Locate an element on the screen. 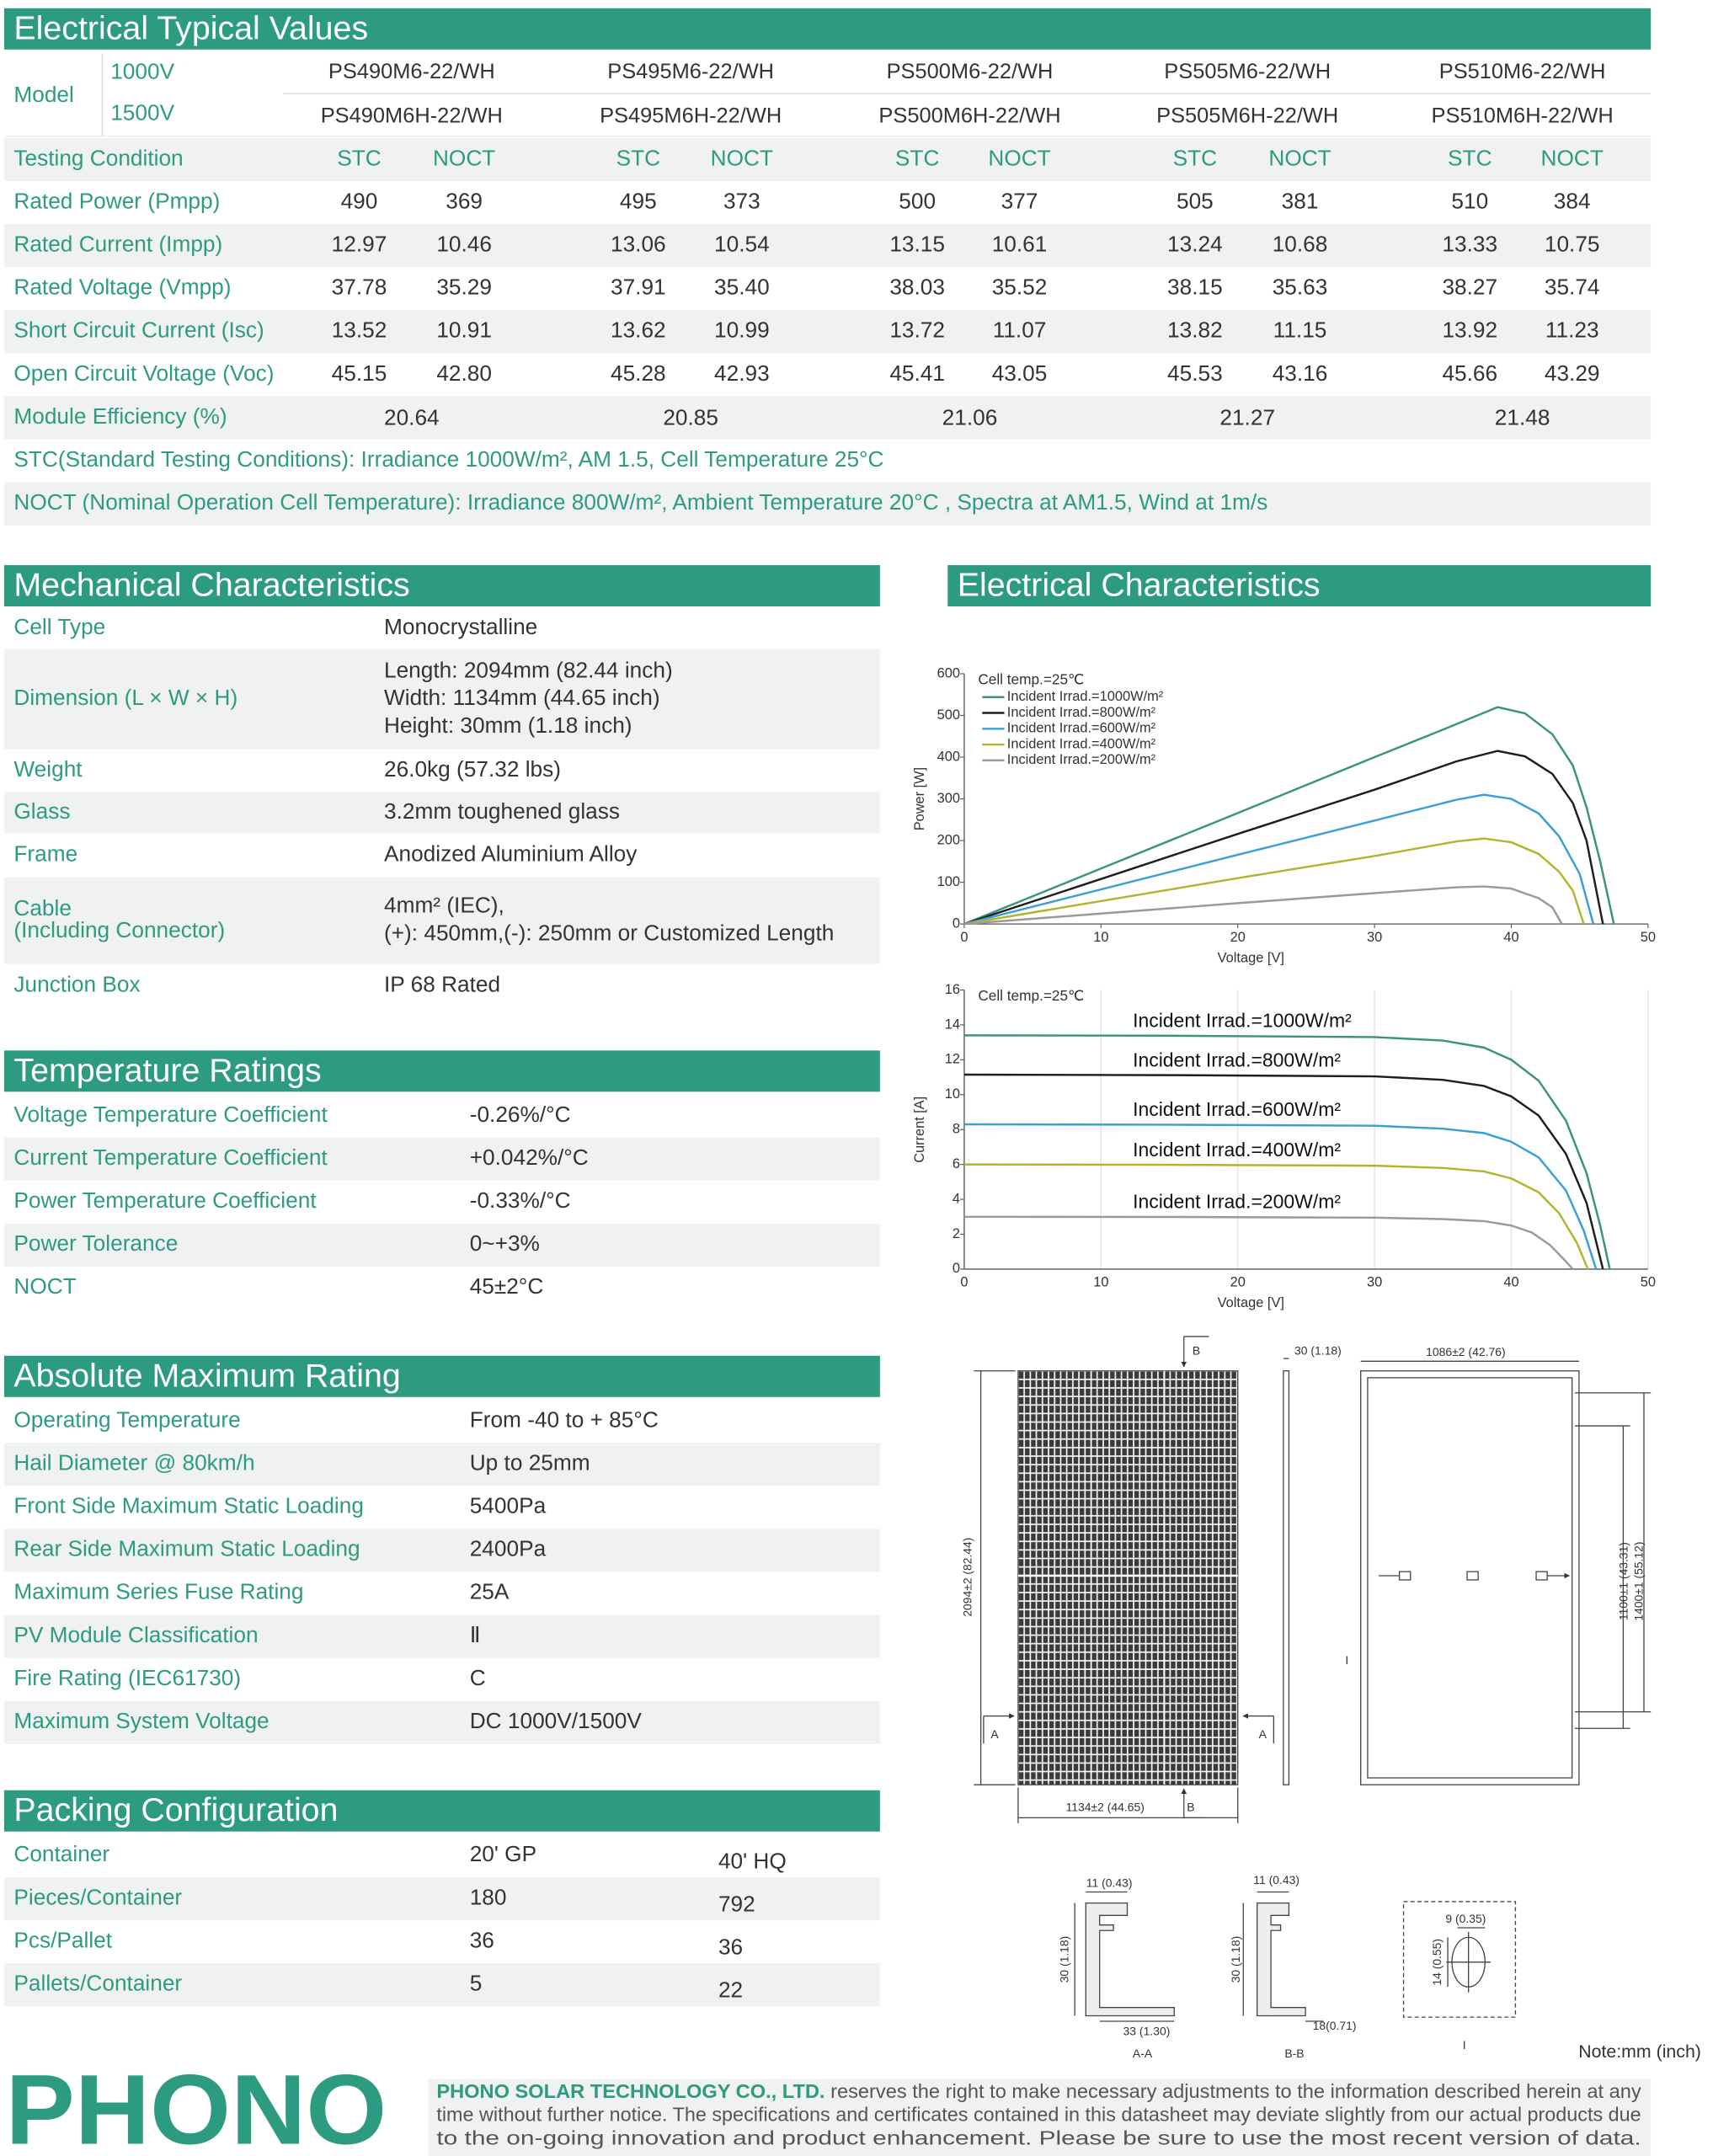 This screenshot has width=1713, height=2156. dimension-label: 1100±1 (43.31) is located at coordinates (1624, 1581).